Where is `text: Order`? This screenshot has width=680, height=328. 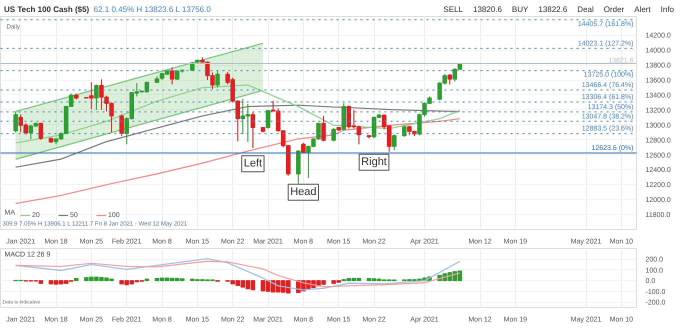 text: Order is located at coordinates (614, 9).